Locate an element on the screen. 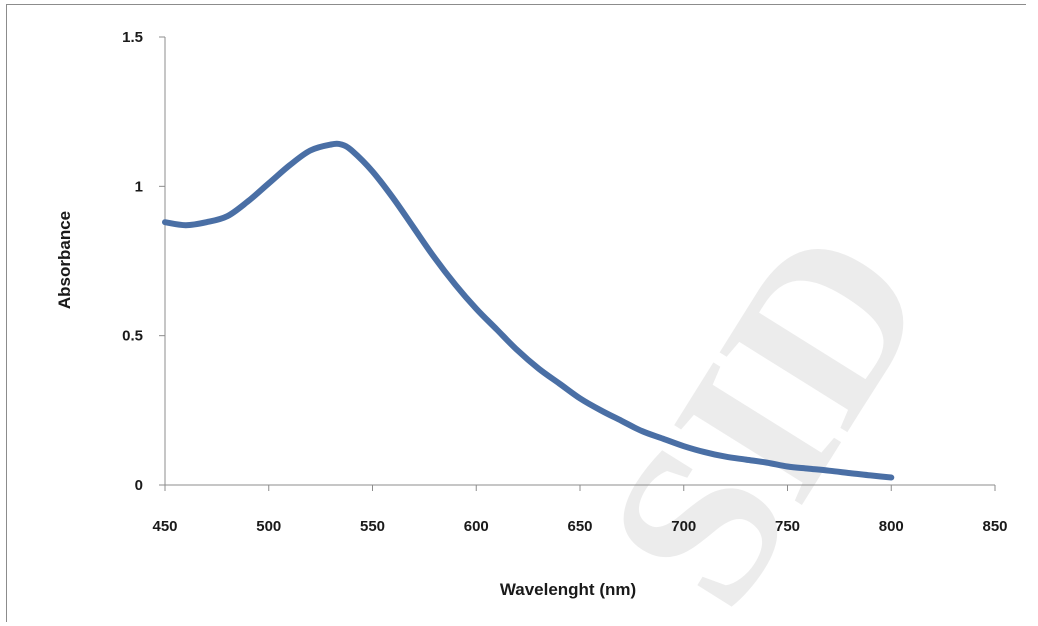 This screenshot has height=626, width=1038. y-tick-label: 0.5 is located at coordinates (132, 336).